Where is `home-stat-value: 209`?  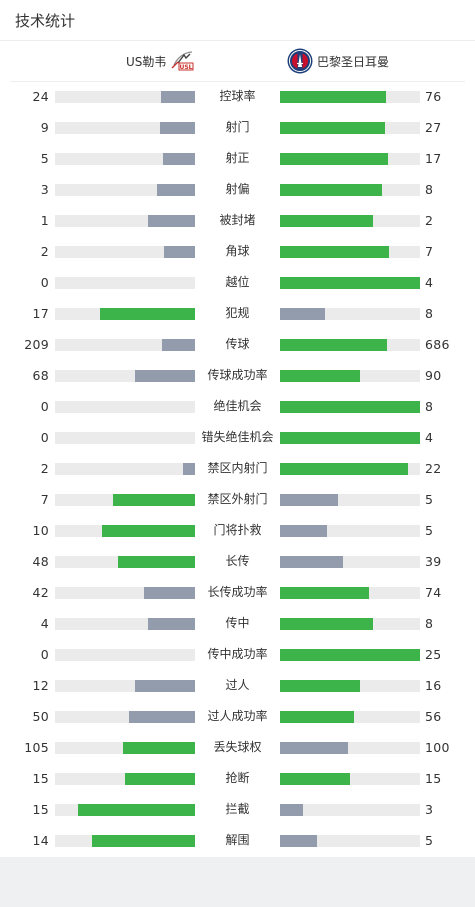 home-stat-value: 209 is located at coordinates (36, 344).